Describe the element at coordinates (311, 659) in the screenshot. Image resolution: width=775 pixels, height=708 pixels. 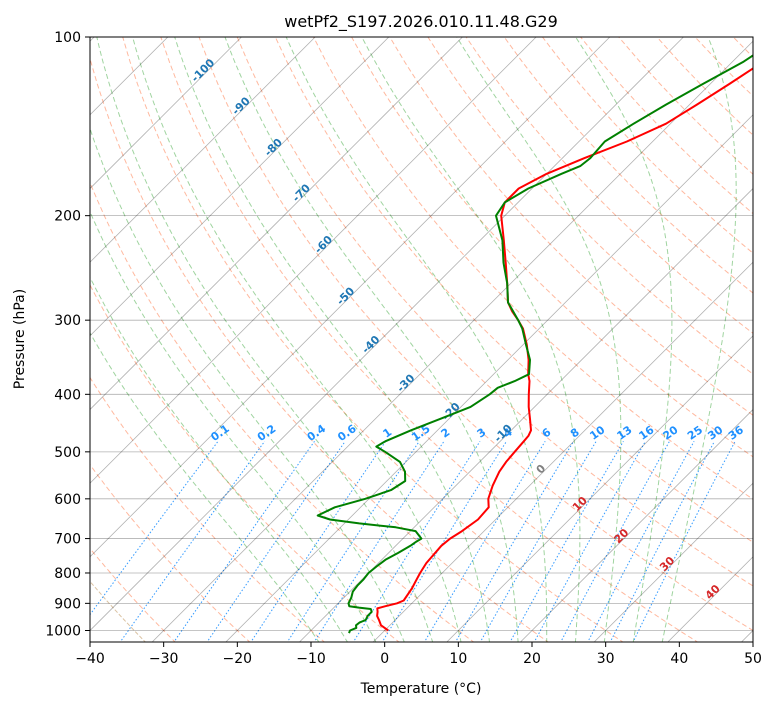
I see `x-tick-label: −10` at that location.